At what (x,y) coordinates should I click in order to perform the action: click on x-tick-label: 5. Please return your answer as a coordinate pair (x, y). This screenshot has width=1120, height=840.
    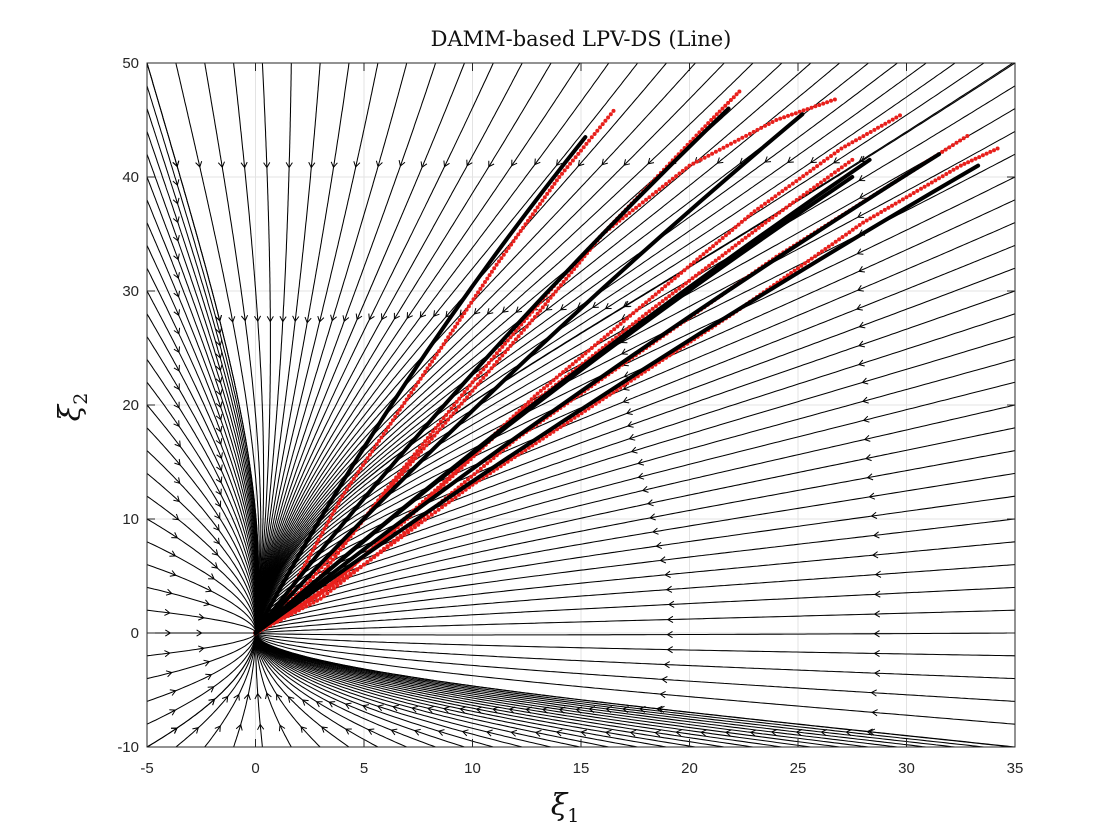
    Looking at the image, I should click on (364, 768).